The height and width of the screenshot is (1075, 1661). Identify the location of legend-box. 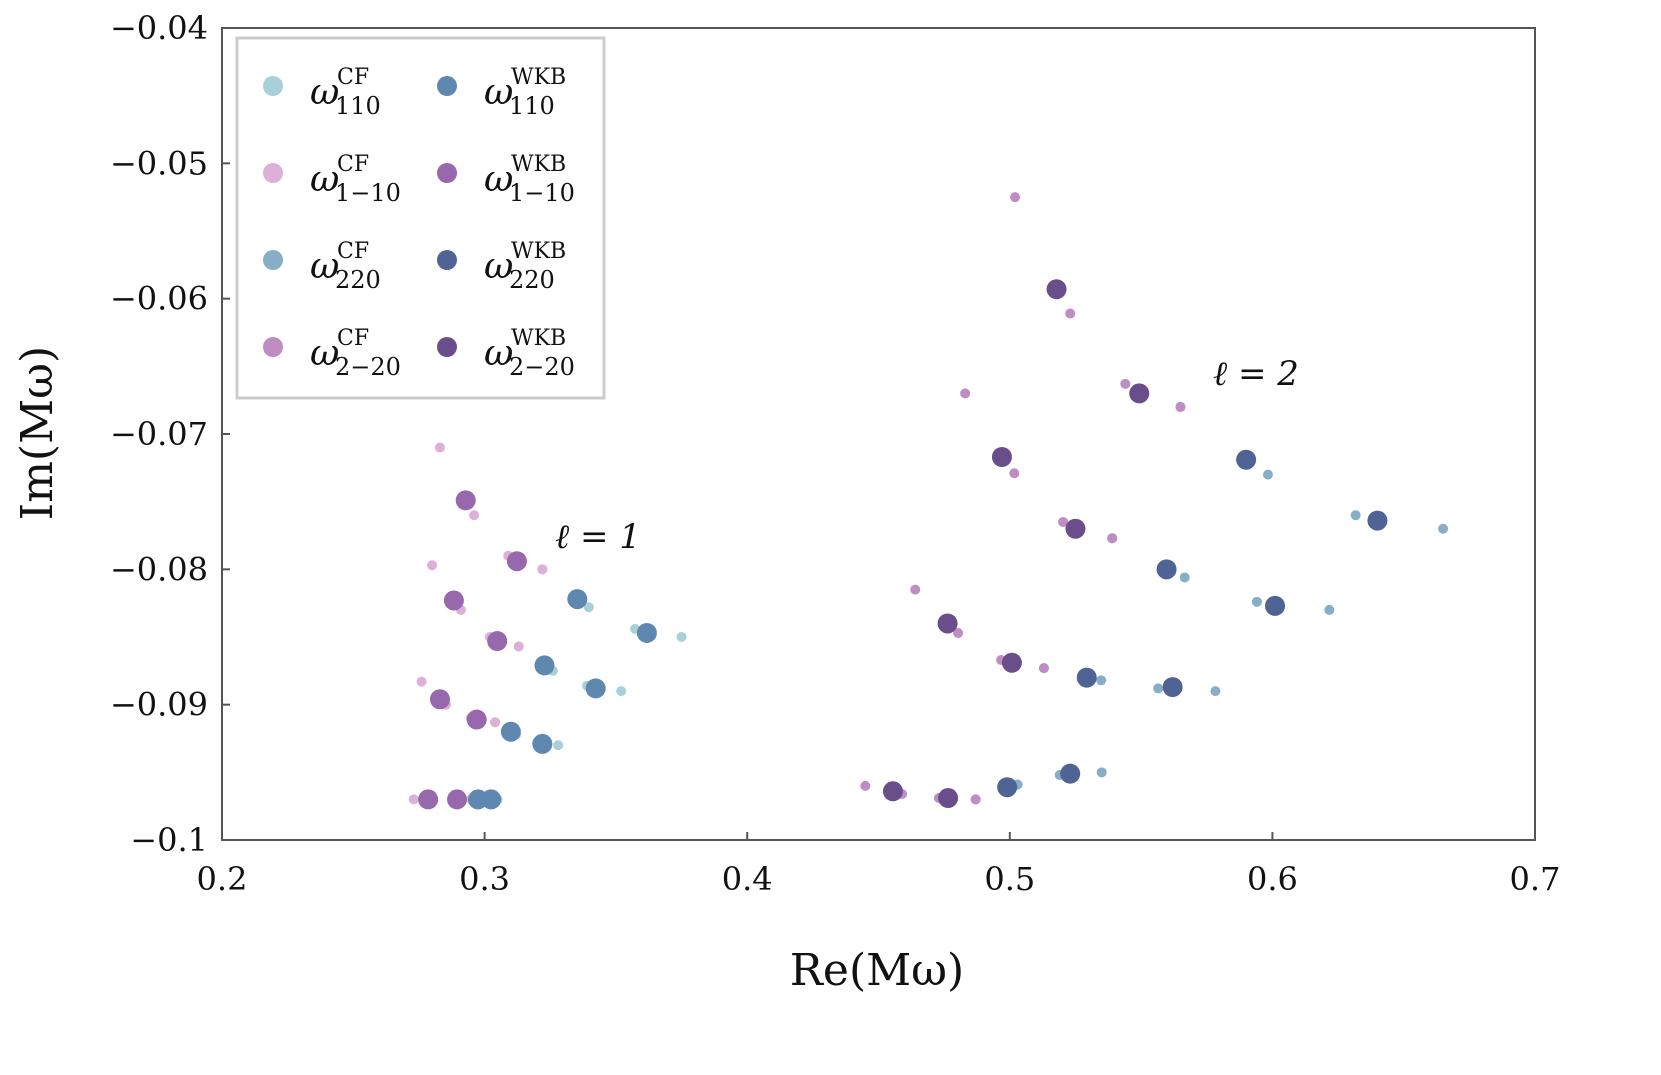
(420, 218).